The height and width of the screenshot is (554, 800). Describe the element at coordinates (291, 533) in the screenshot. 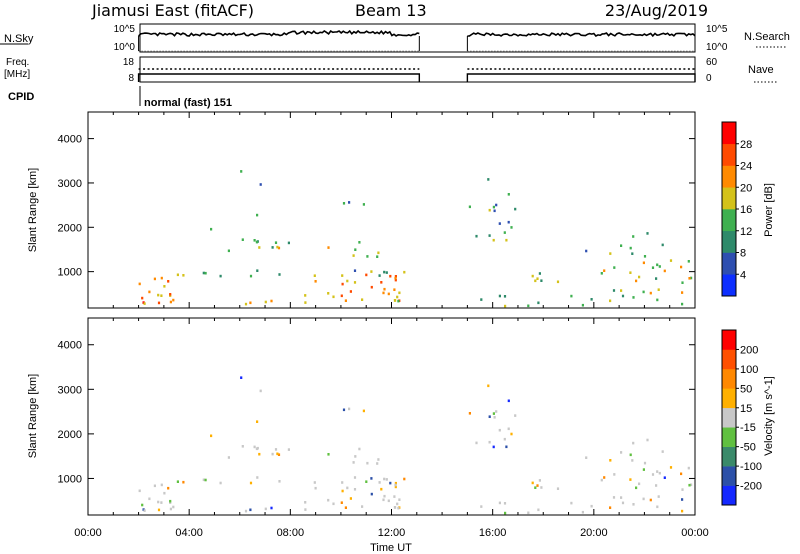

I see `x-tick-label: 08:00` at that location.